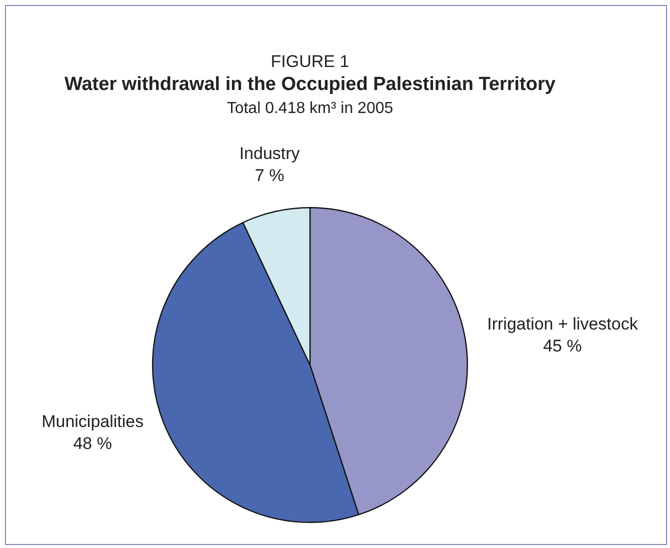 This screenshot has height=548, width=670. Describe the element at coordinates (562, 346) in the screenshot. I see `data-label: 45 %` at that location.